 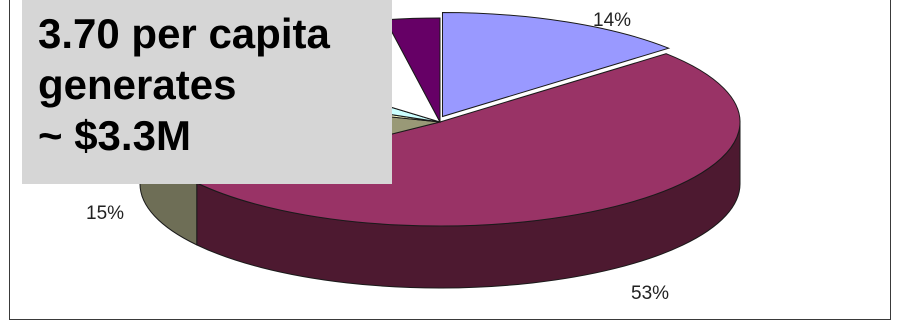 What do you see at coordinates (650, 293) in the screenshot?
I see `pie-label-1: 53%` at bounding box center [650, 293].